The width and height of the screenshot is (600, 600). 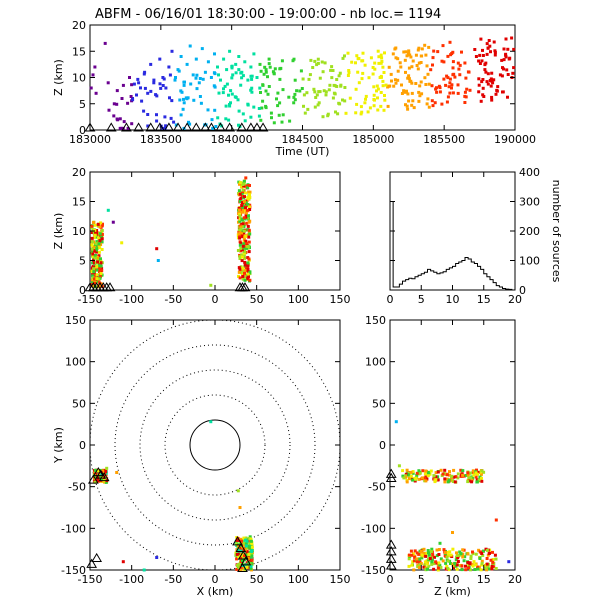 I want to click on x-tick-label: -150, so click(x=90, y=579).